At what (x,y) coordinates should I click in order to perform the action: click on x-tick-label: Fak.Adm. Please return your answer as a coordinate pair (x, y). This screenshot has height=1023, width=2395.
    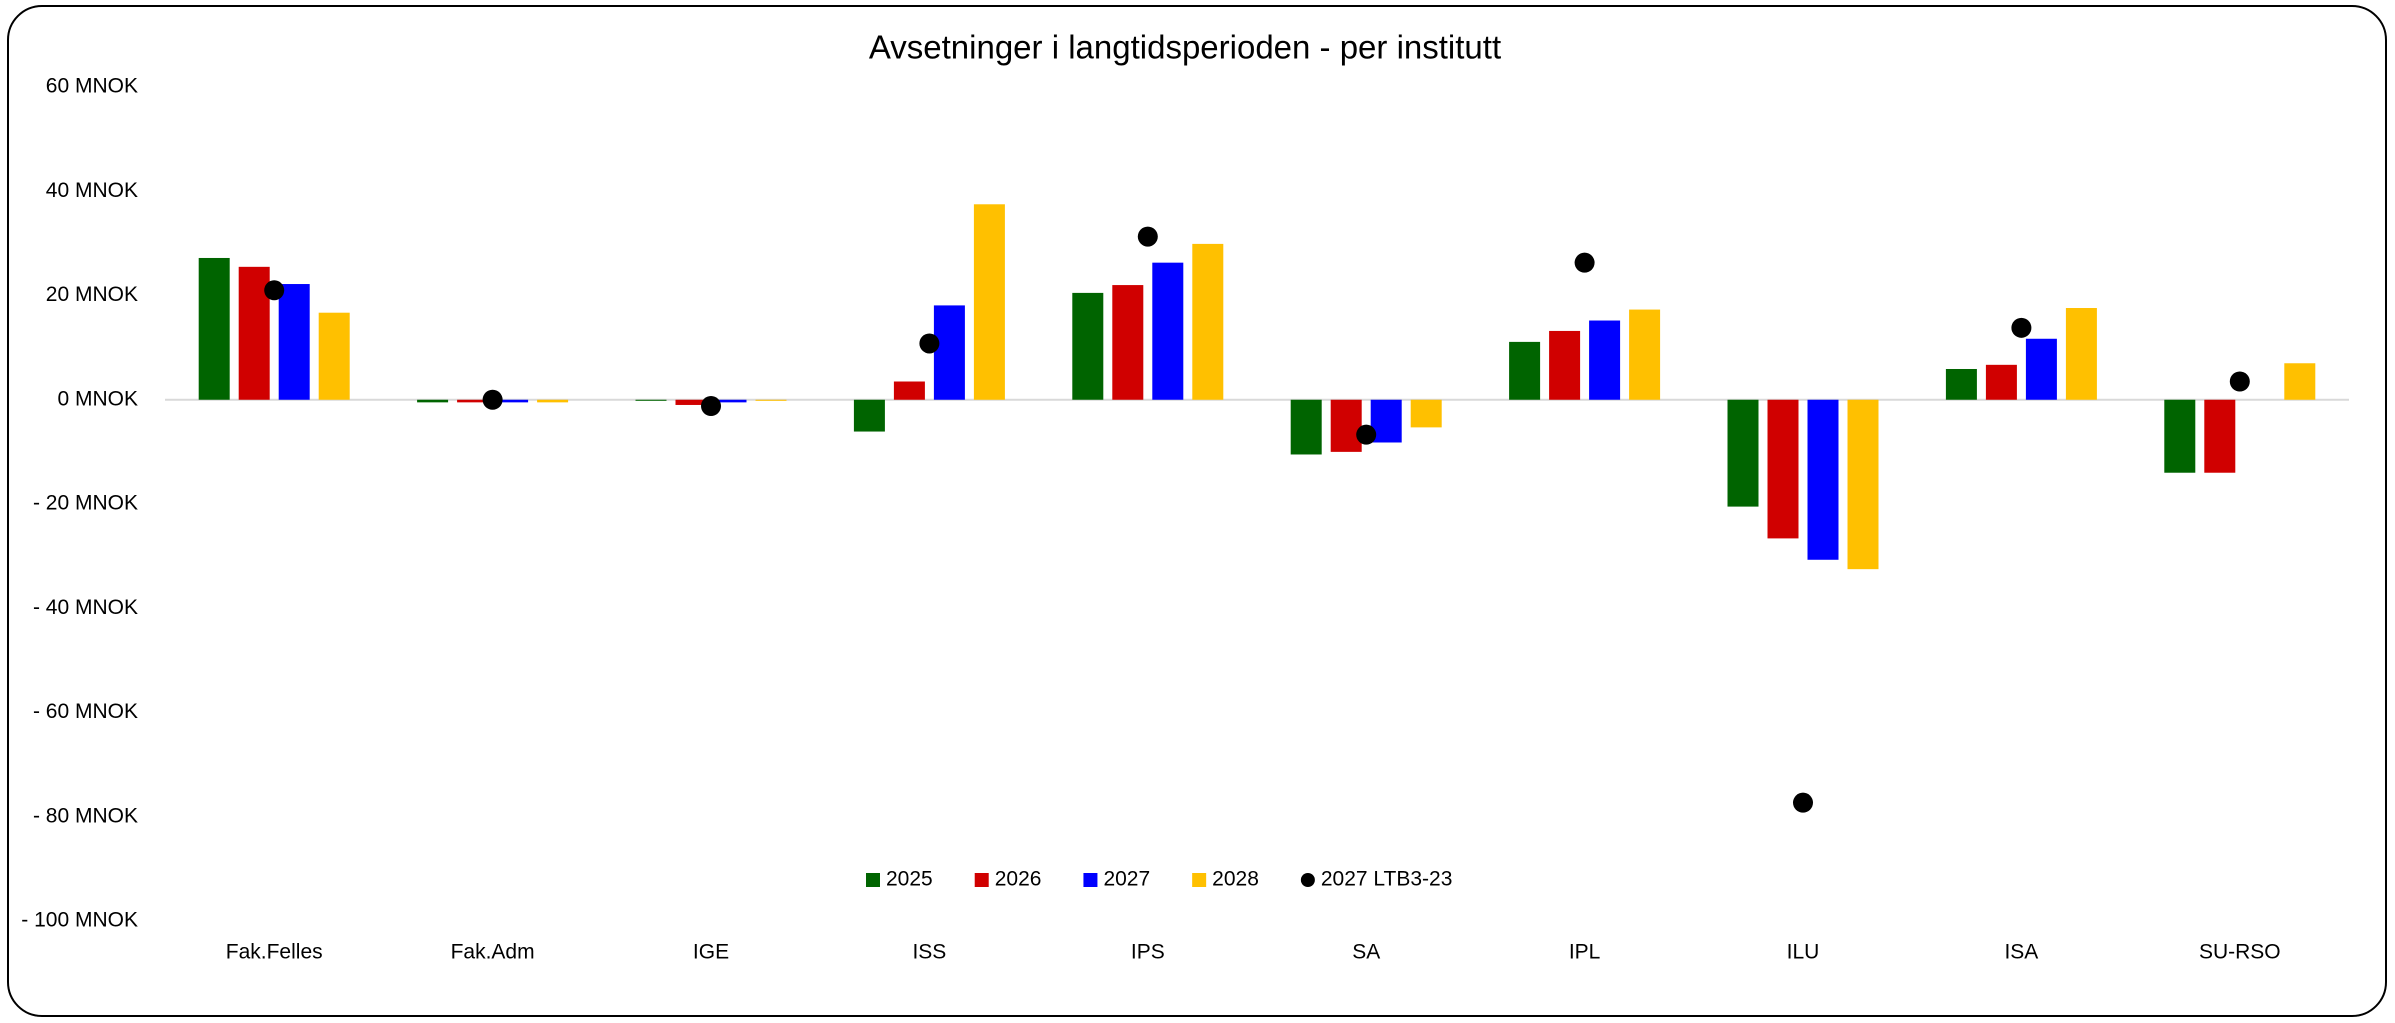
    Looking at the image, I should click on (493, 952).